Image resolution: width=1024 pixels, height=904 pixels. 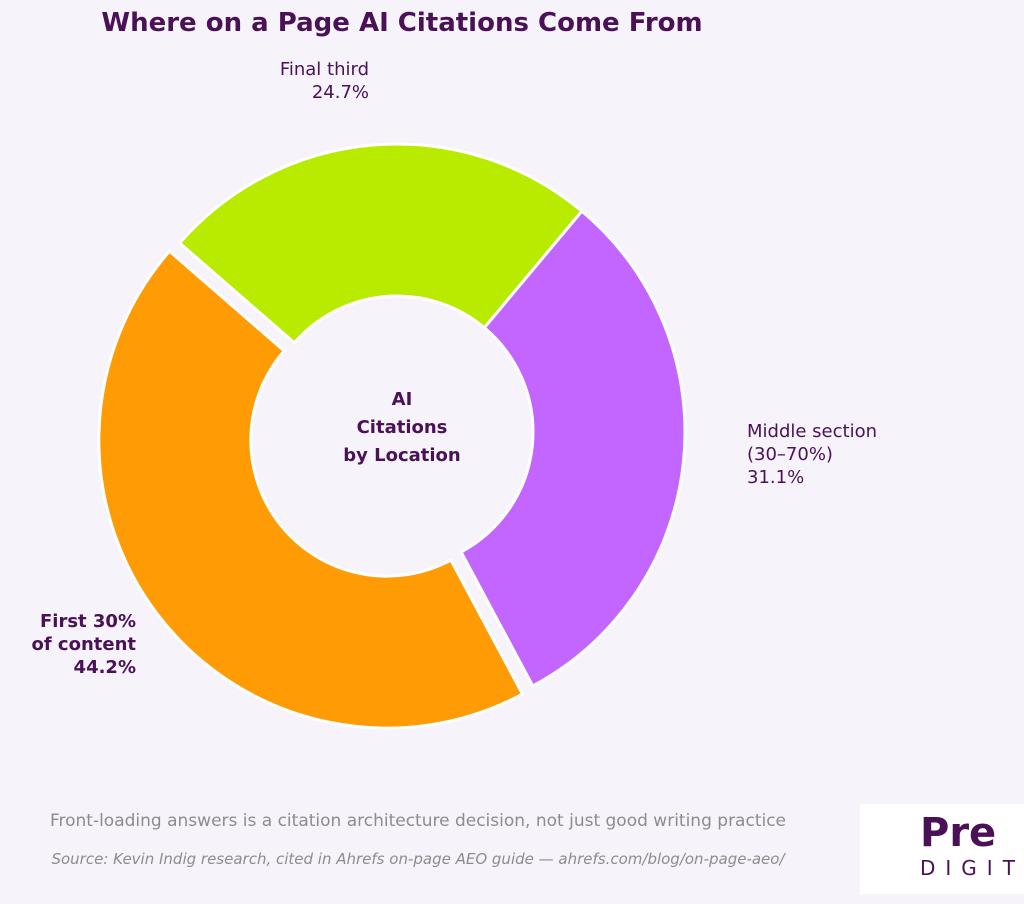 What do you see at coordinates (104, 667) in the screenshot?
I see `value-label: 44.2%` at bounding box center [104, 667].